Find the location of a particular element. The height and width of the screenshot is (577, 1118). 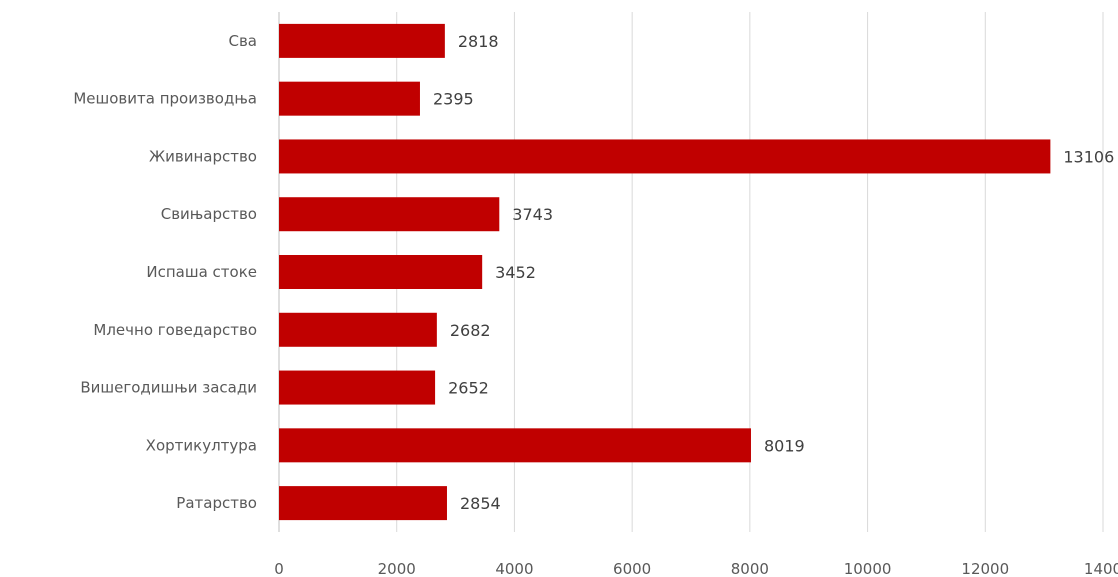

x-tick-label: 4000 is located at coordinates (514, 568).